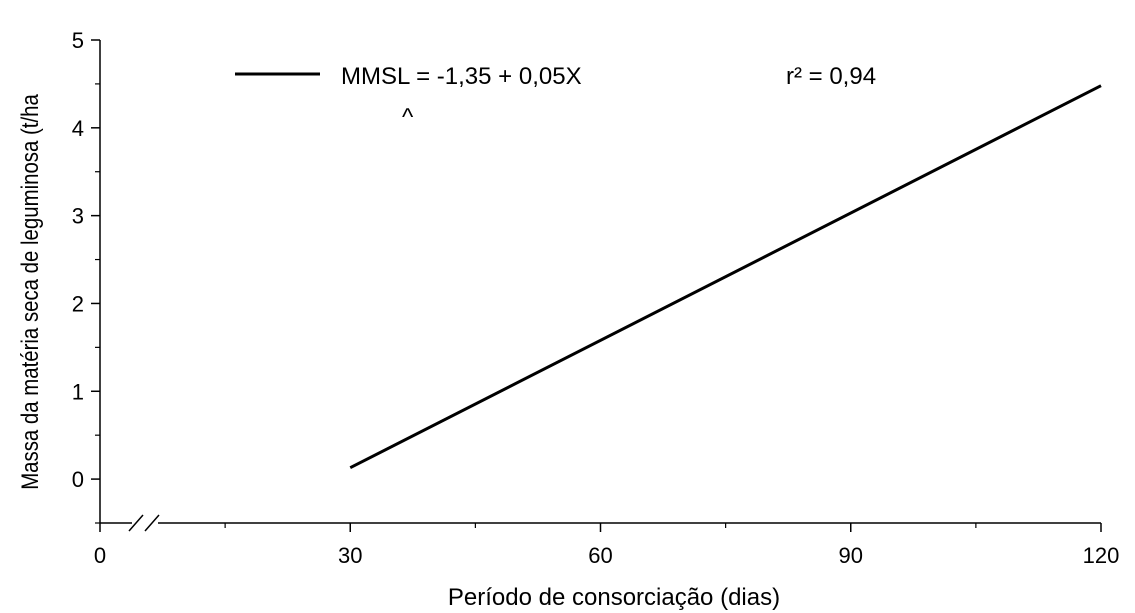 This screenshot has width=1135, height=613. What do you see at coordinates (350, 555) in the screenshot?
I see `x-tick-label: 30` at bounding box center [350, 555].